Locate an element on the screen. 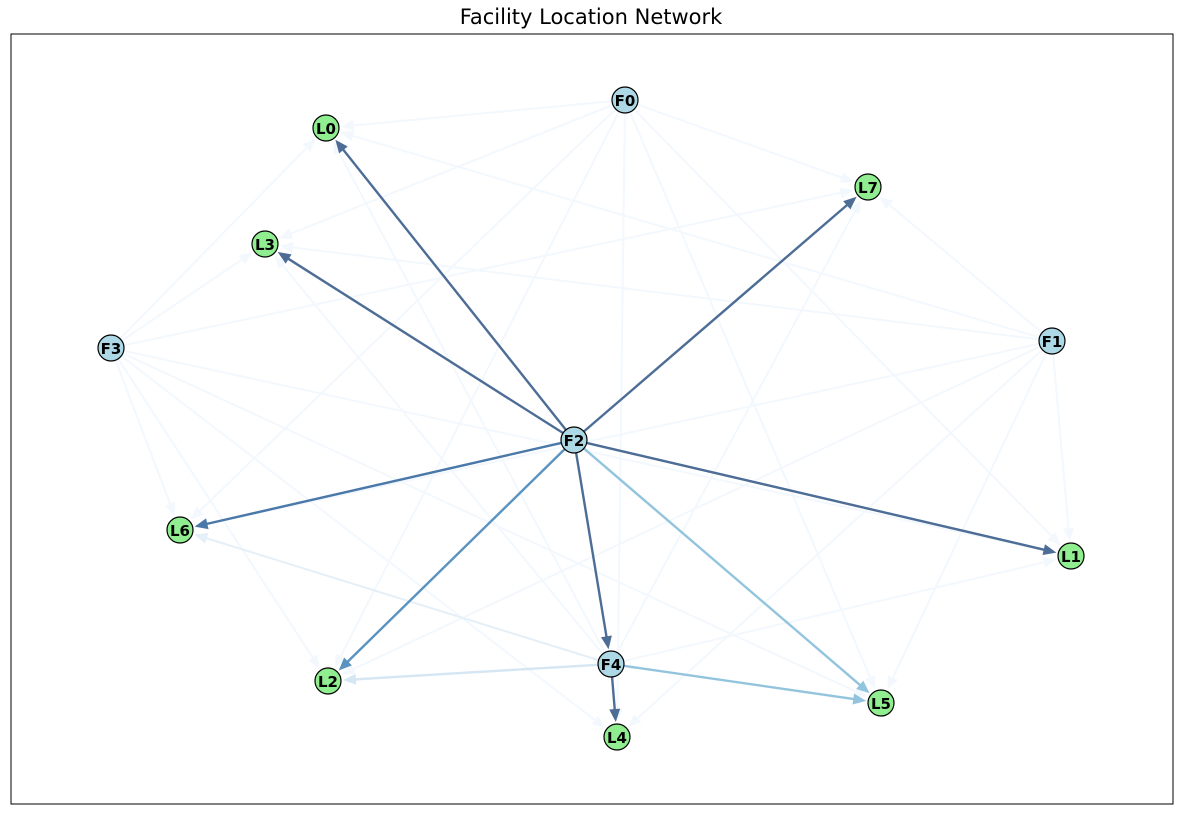  edge-F3-L6 is located at coordinates (145, 437).